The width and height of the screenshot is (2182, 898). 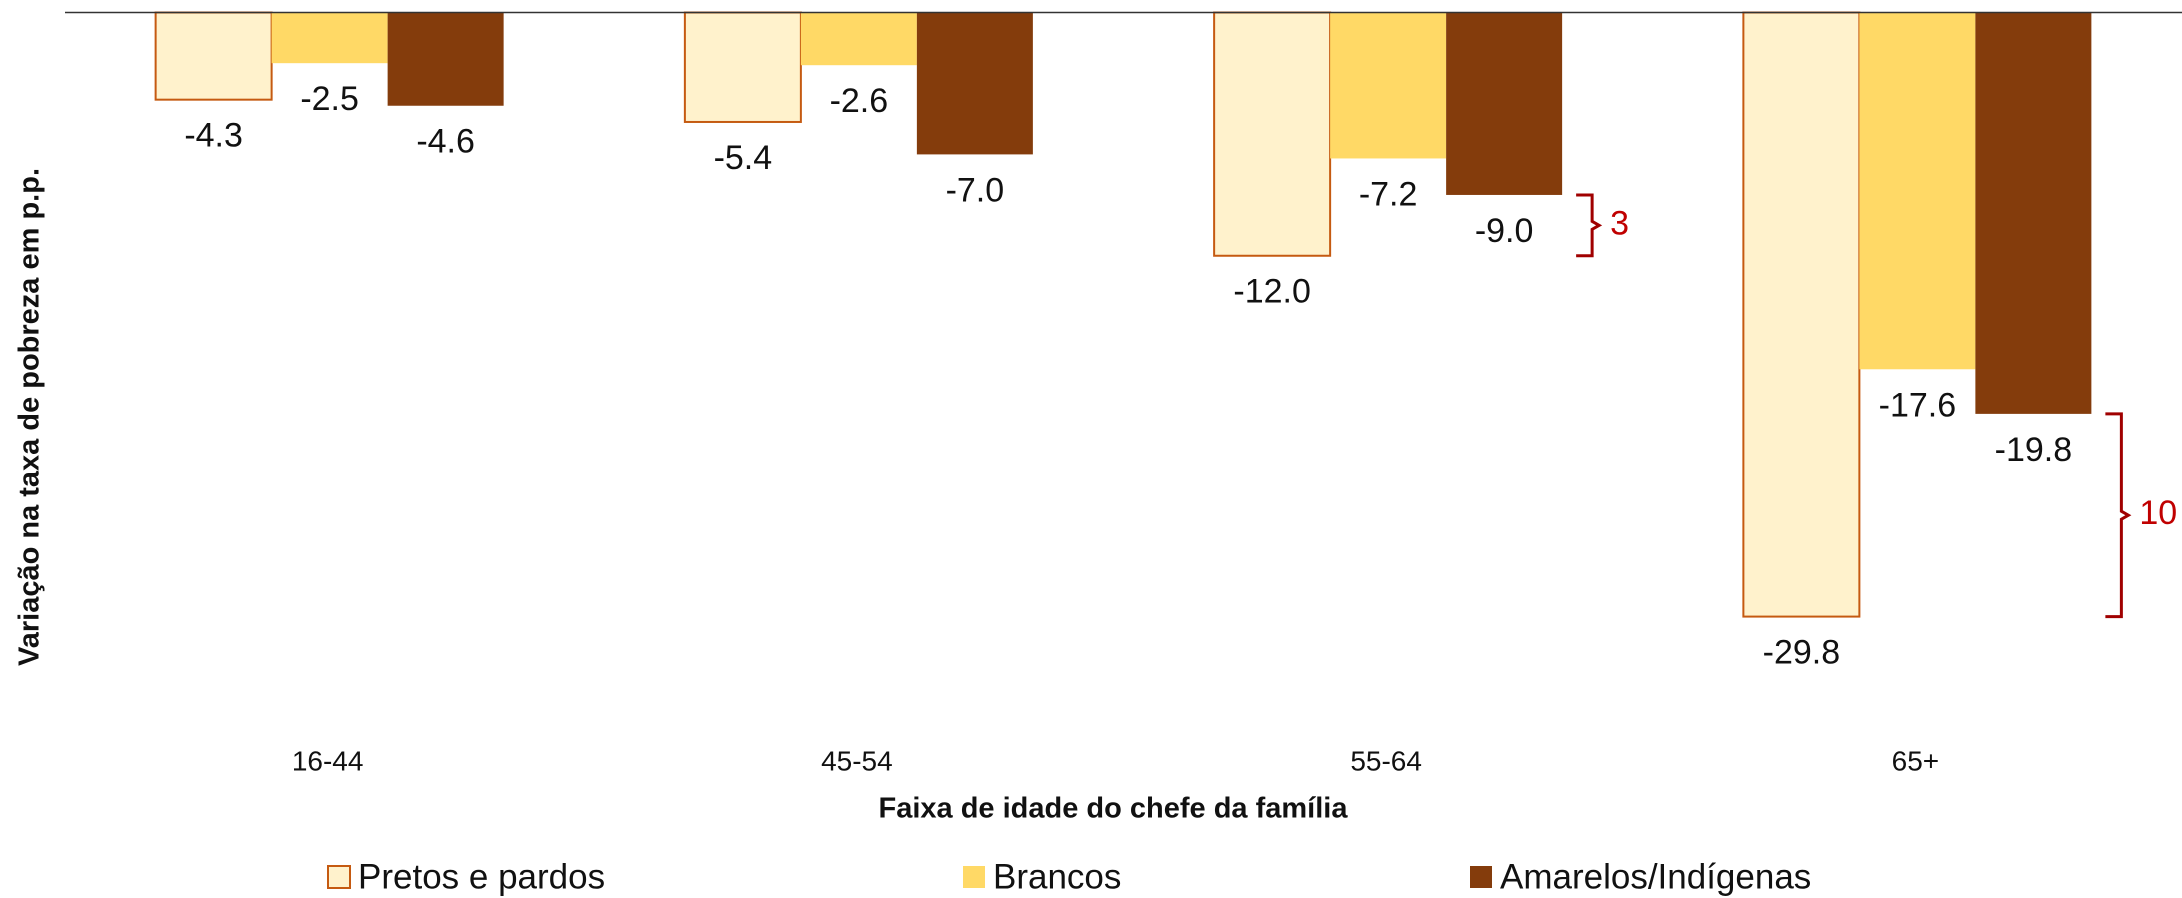 I want to click on value-label: -17.6, so click(x=1918, y=405).